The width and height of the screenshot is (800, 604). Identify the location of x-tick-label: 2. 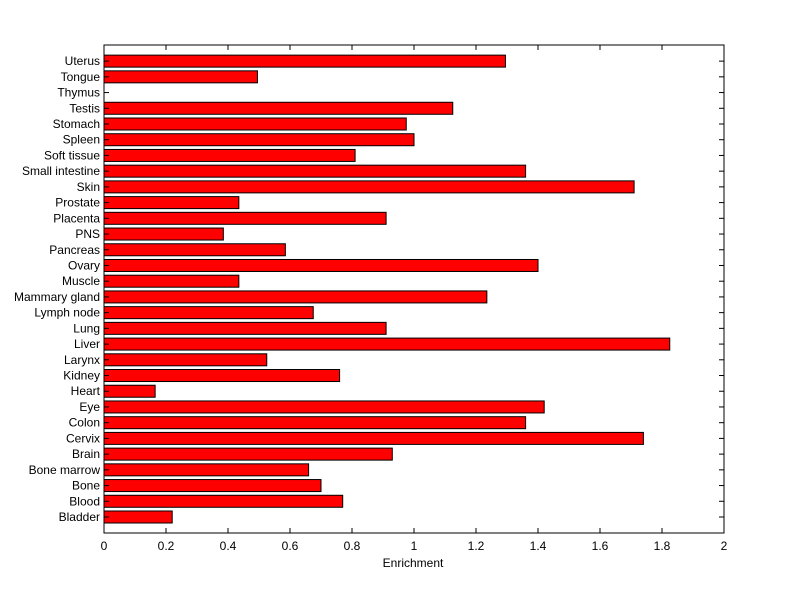
(724, 546).